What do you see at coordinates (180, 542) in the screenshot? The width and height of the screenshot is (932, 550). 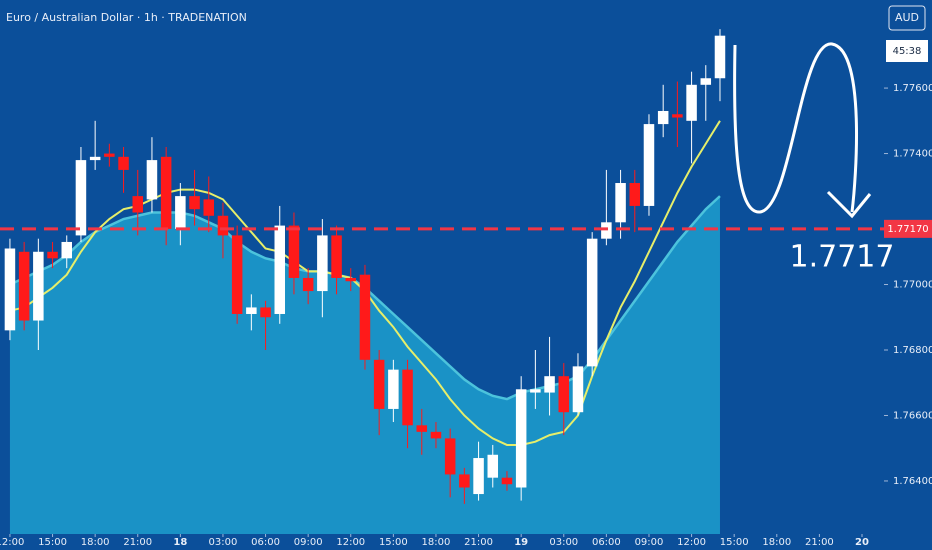 I see `x-tick-label: 18` at bounding box center [180, 542].